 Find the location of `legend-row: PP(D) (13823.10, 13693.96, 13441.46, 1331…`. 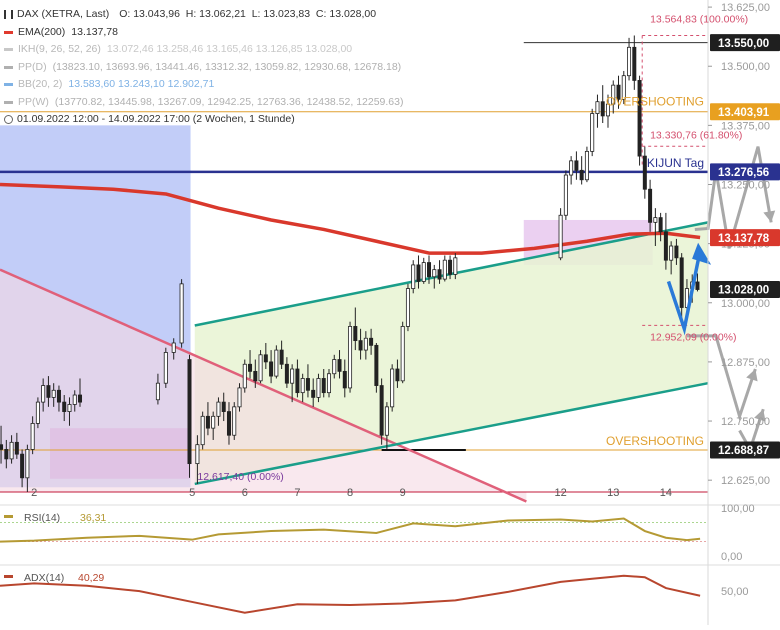

legend-row: PP(D) (13823.10, 13693.96, 13441.46, 1331… is located at coordinates (203, 68).